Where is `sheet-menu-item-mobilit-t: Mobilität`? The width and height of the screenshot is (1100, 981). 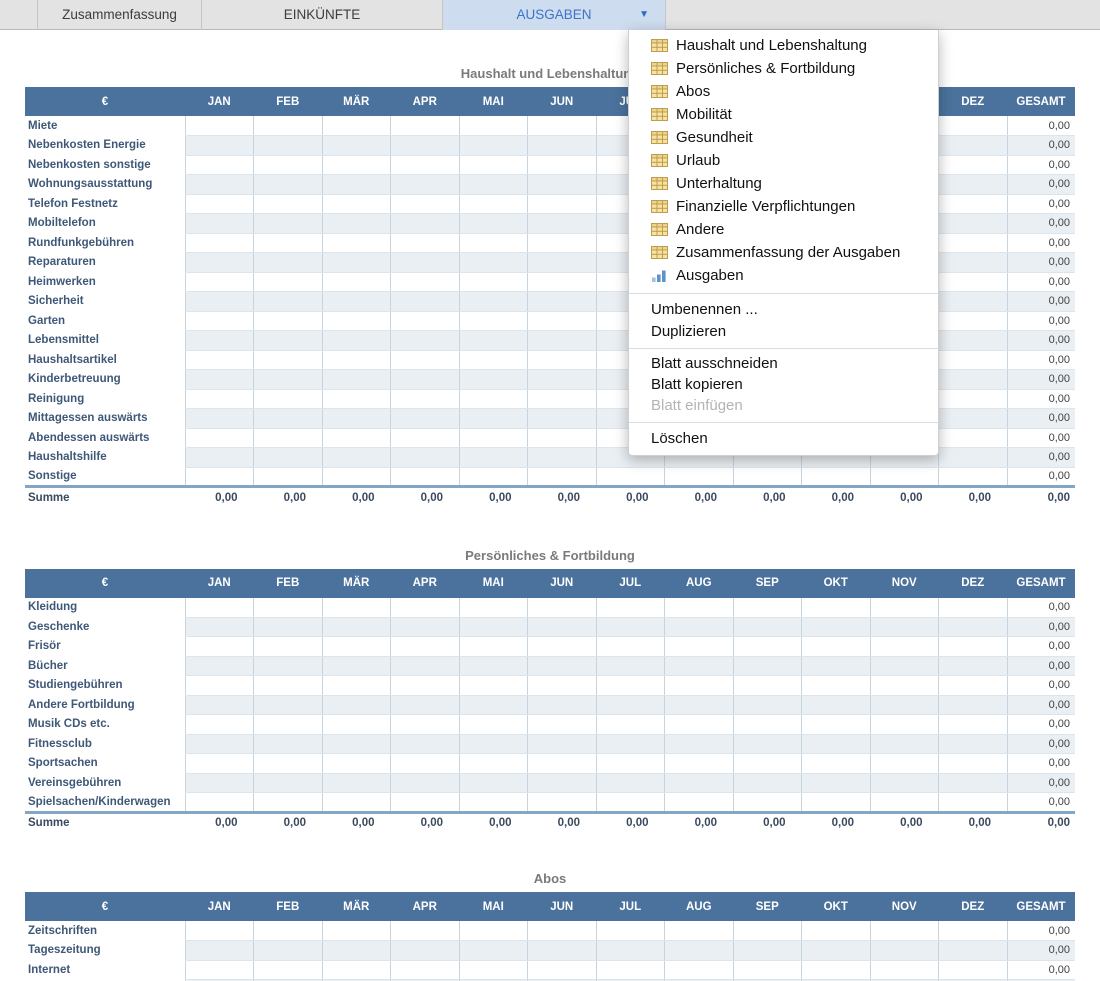
sheet-menu-item-mobilit-t: Mobilität is located at coordinates (783, 114).